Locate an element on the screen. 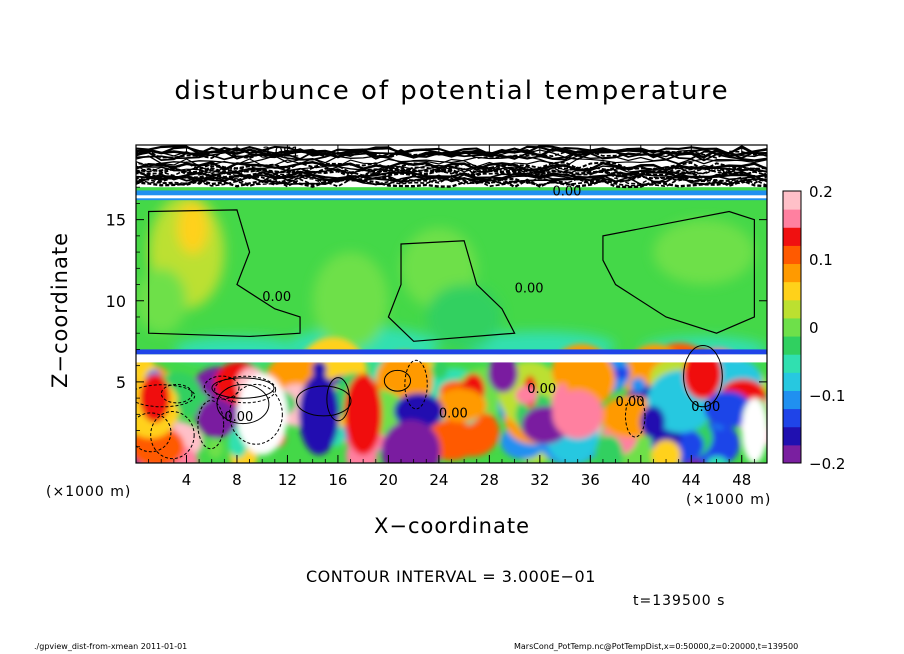 The height and width of the screenshot is (654, 904). x-tick-label: 20 is located at coordinates (388, 480).